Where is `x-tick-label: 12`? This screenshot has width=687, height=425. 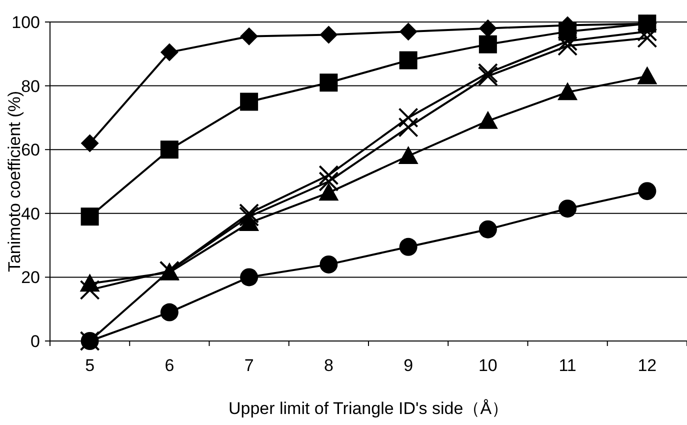 x-tick-label: 12 is located at coordinates (647, 365).